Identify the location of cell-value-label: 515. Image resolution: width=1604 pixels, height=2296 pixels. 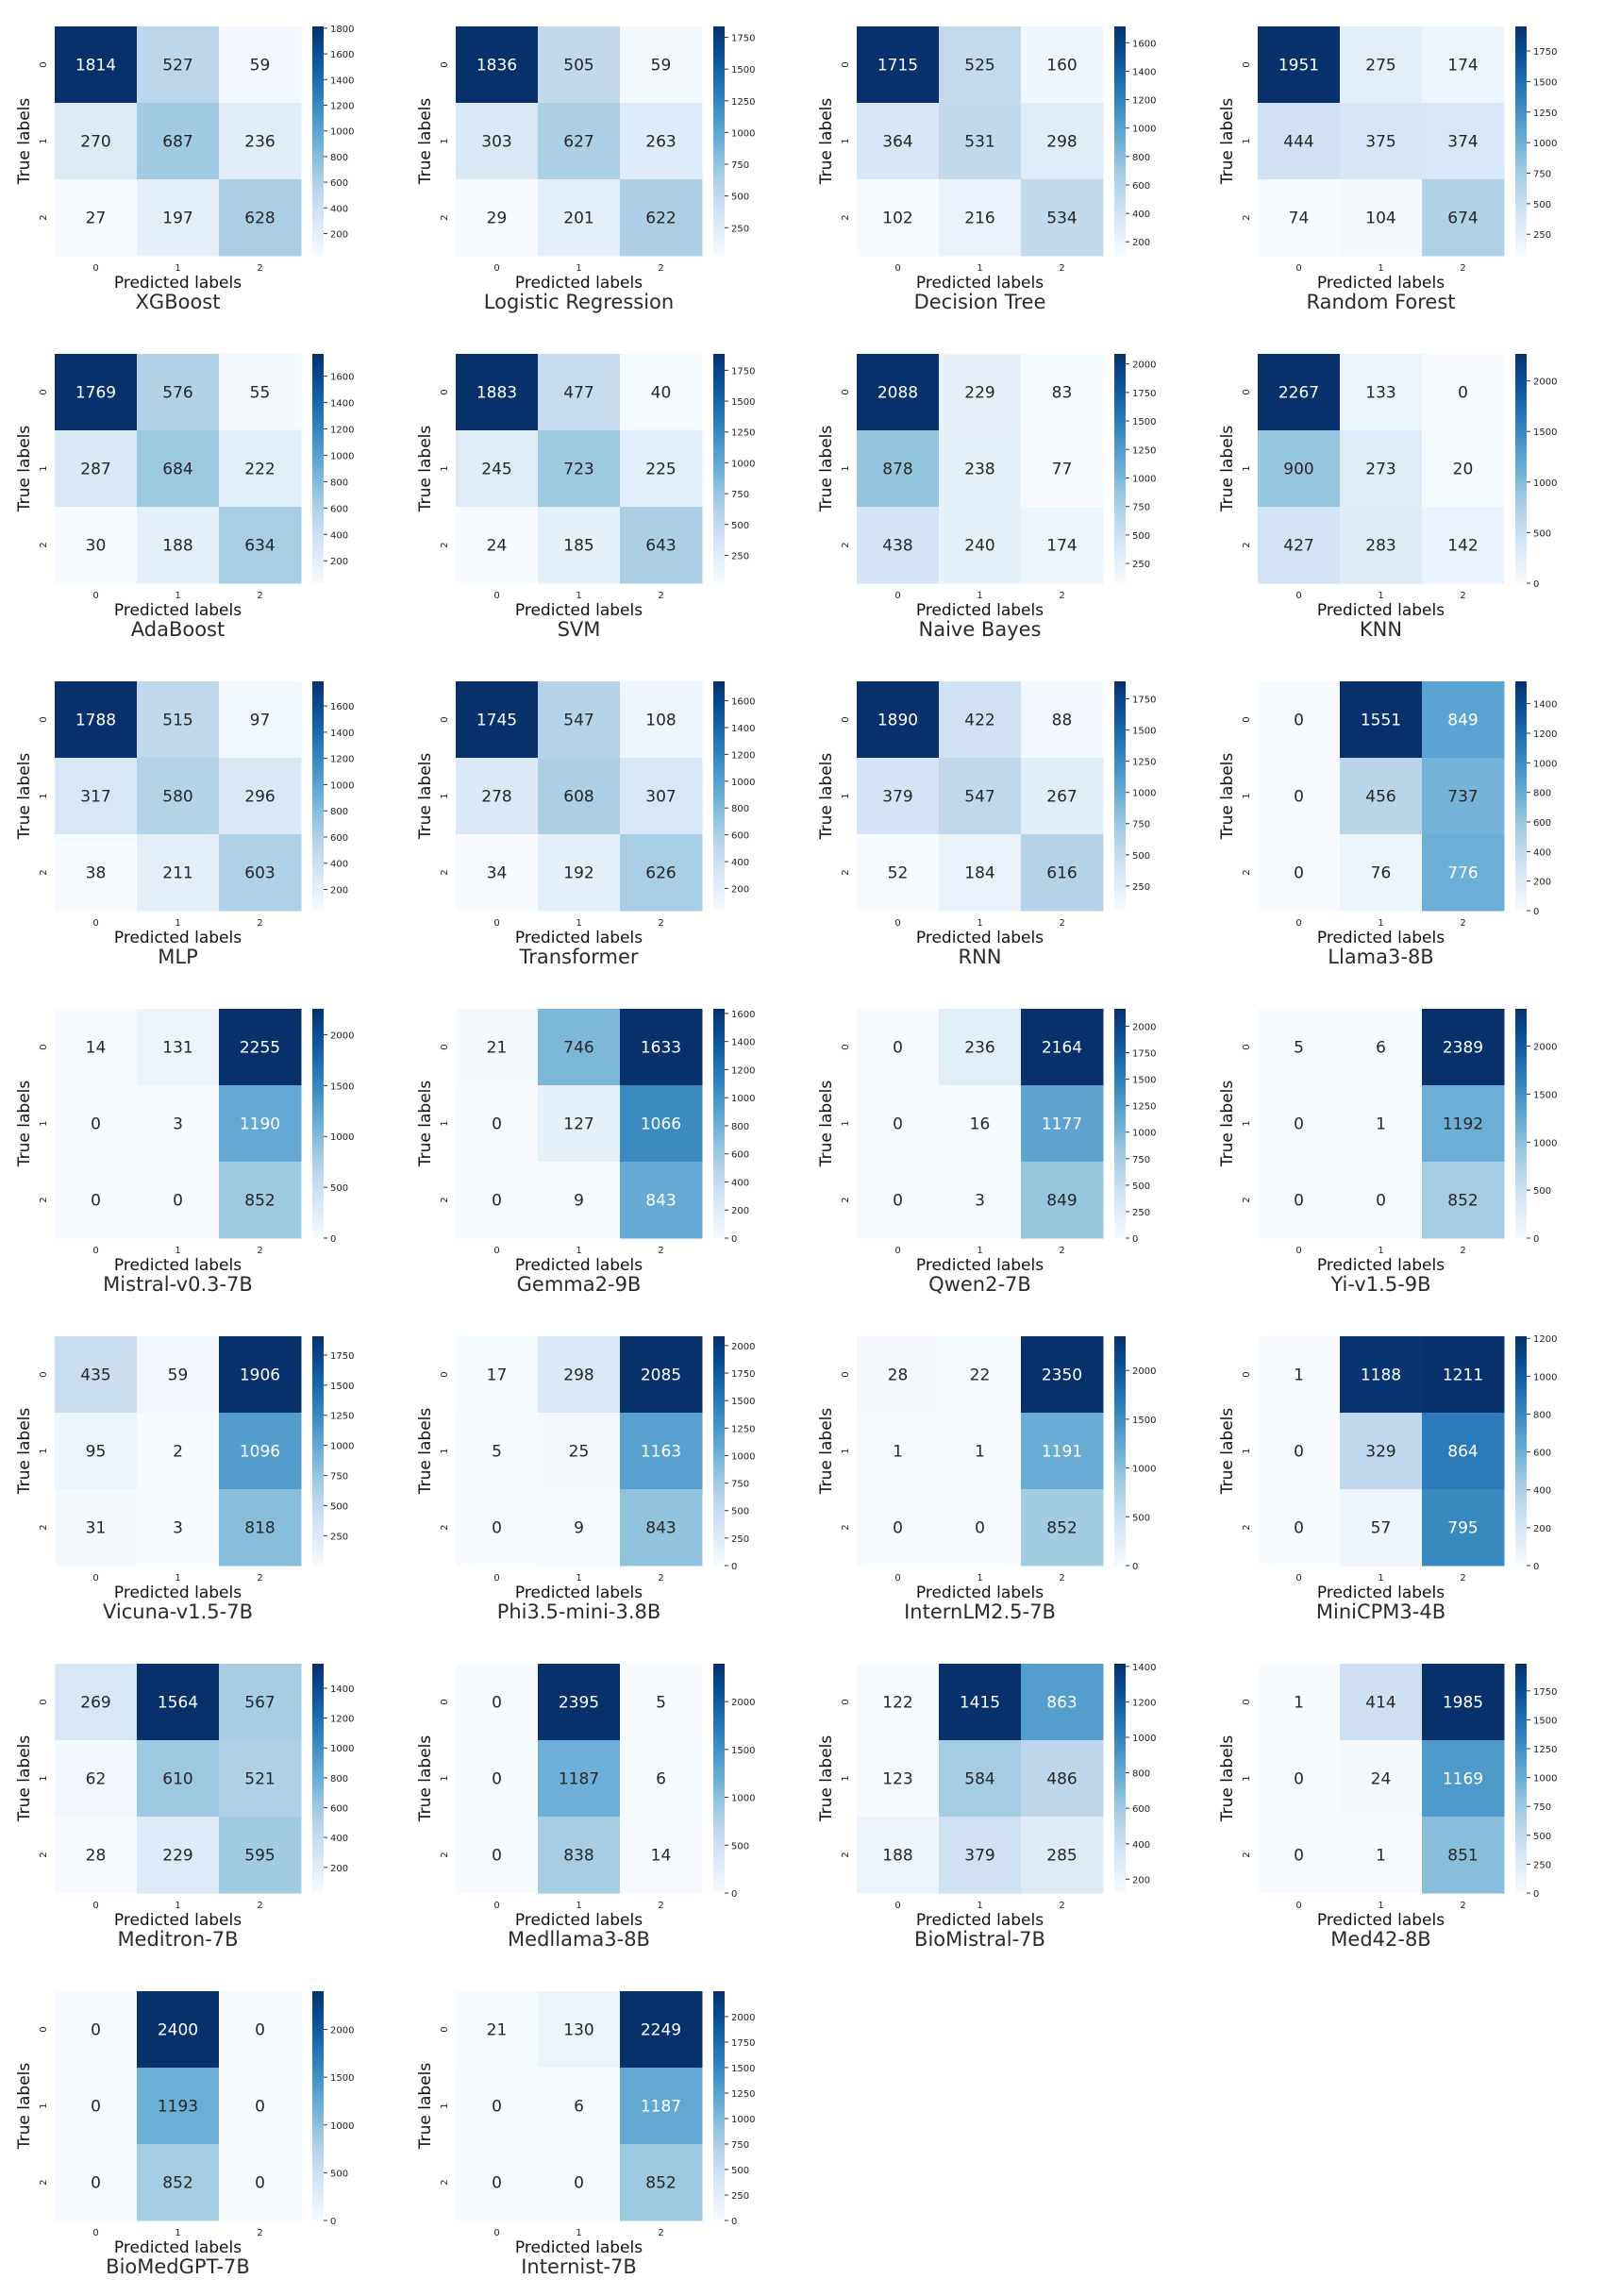
(177, 721).